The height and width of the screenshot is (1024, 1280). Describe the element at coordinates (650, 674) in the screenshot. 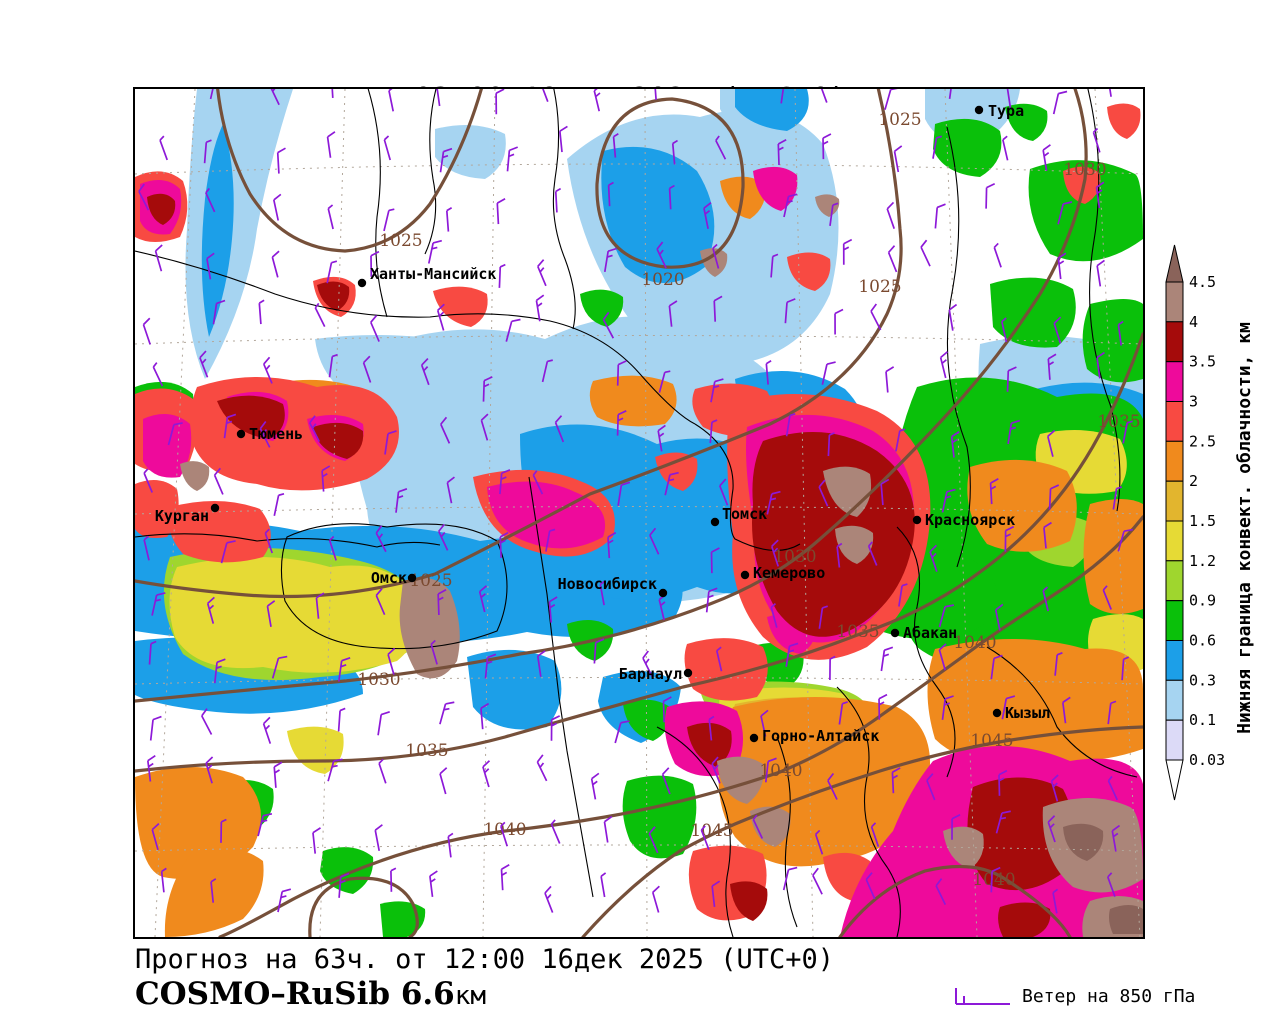

I see `city-label-Барнаул: Барнаул` at that location.